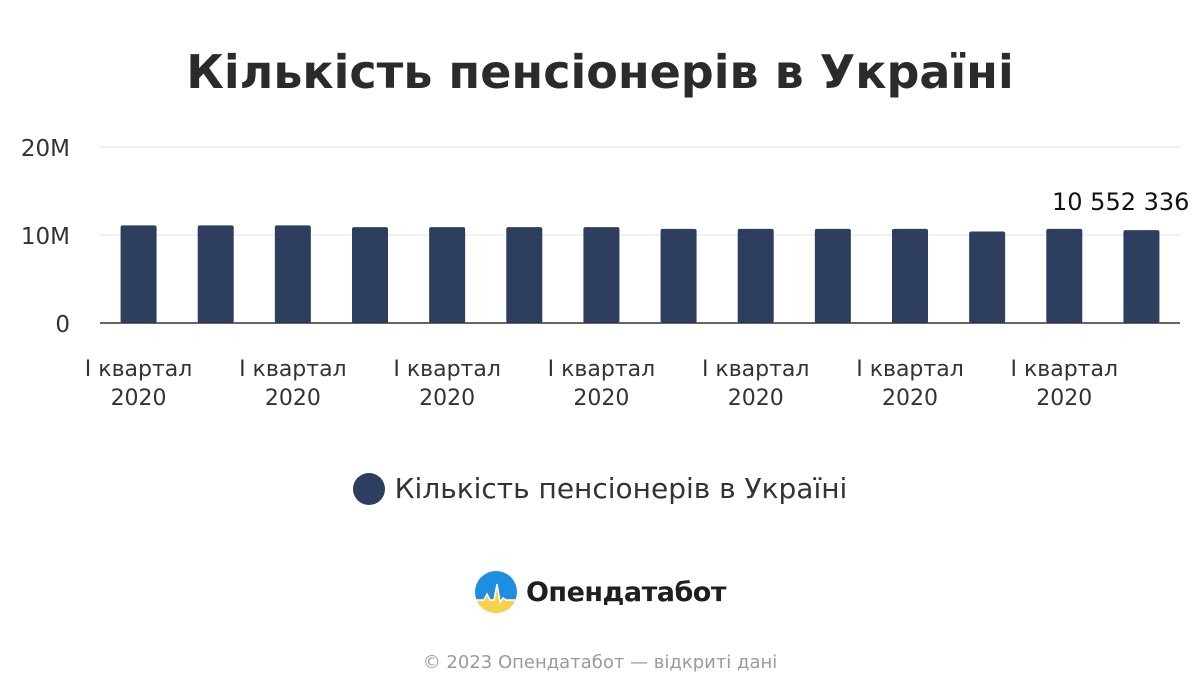  I want to click on legend: Кількість пенсіонерів в Україні, so click(600, 488).